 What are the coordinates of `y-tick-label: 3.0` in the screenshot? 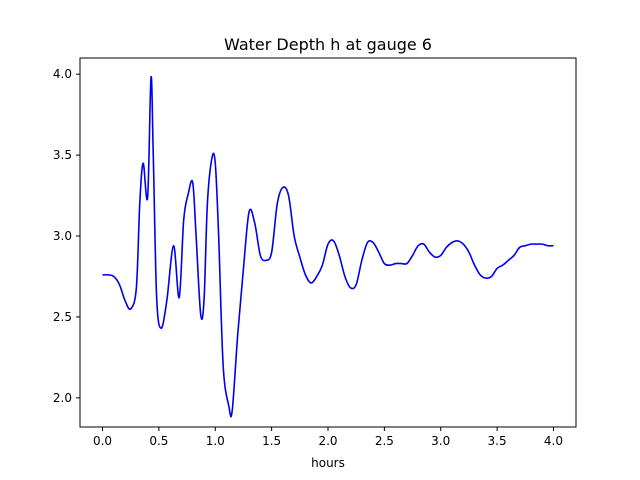 It's located at (62, 236).